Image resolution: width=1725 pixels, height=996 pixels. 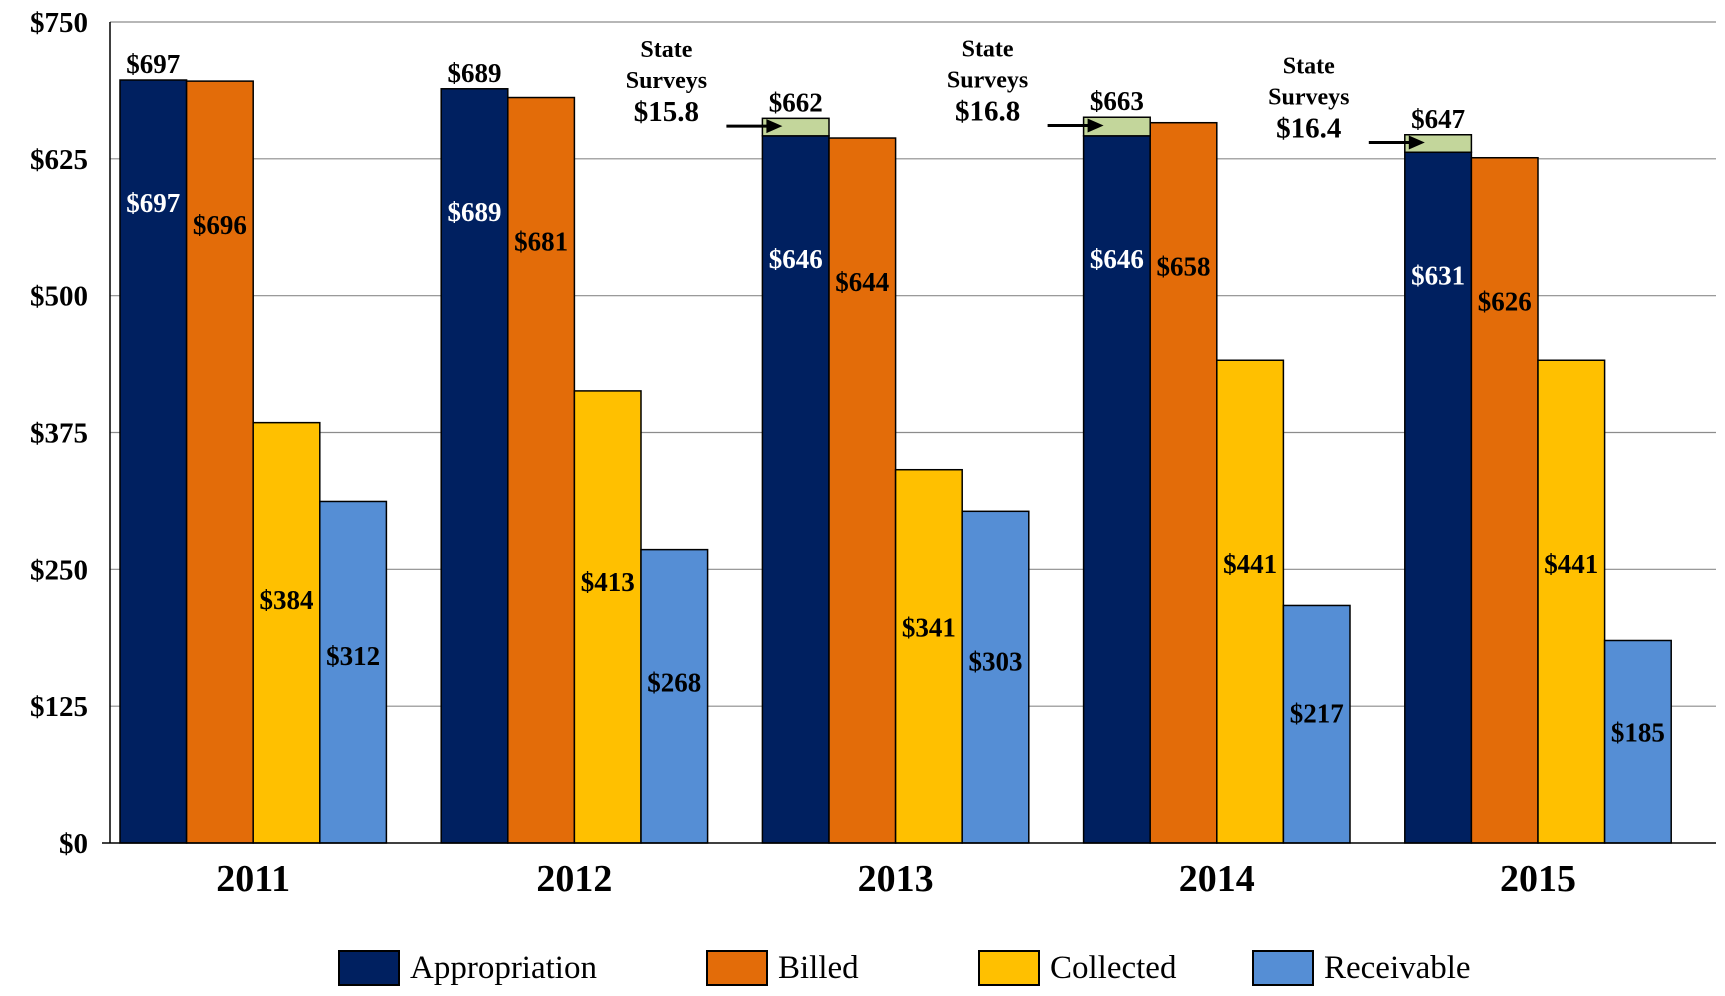 I want to click on bar-billed-2012, so click(x=541, y=470).